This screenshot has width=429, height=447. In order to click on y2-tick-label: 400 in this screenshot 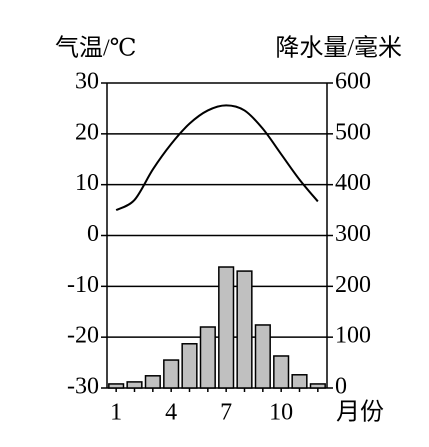, I will do `click(353, 183)`.